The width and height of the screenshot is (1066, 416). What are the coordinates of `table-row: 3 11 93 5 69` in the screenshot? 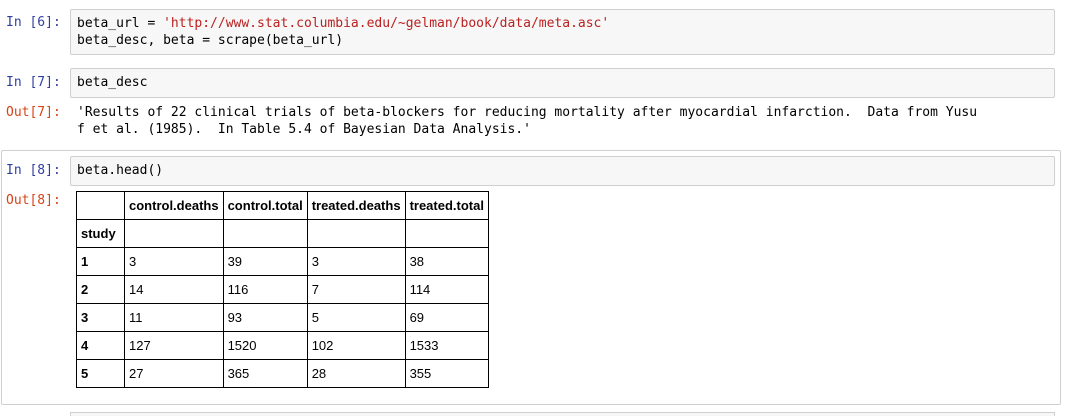 It's located at (282, 317).